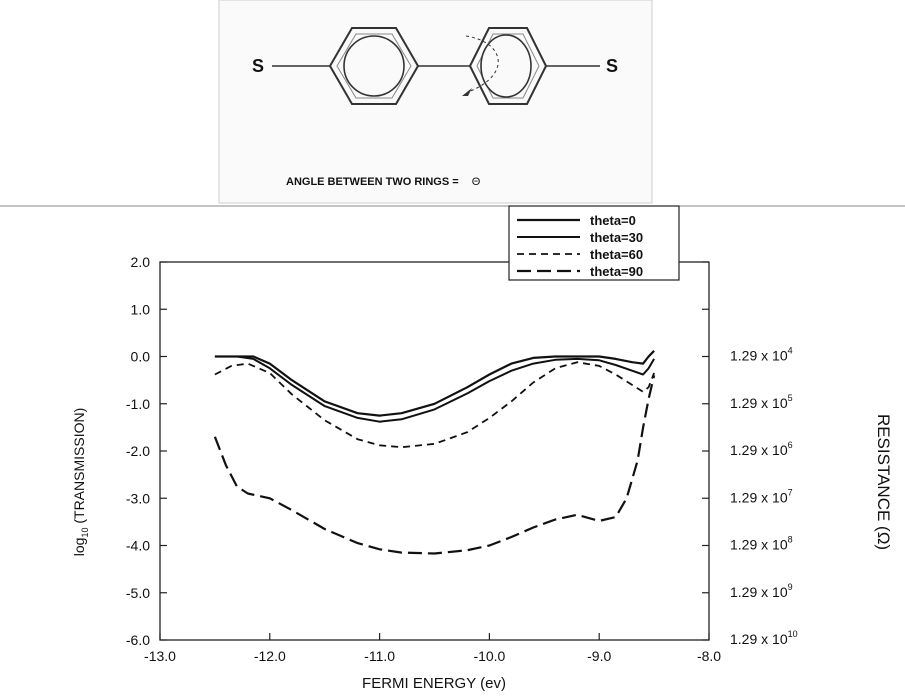 The width and height of the screenshot is (905, 696). What do you see at coordinates (138, 640) in the screenshot?
I see `y-tick-label: -6.0` at bounding box center [138, 640].